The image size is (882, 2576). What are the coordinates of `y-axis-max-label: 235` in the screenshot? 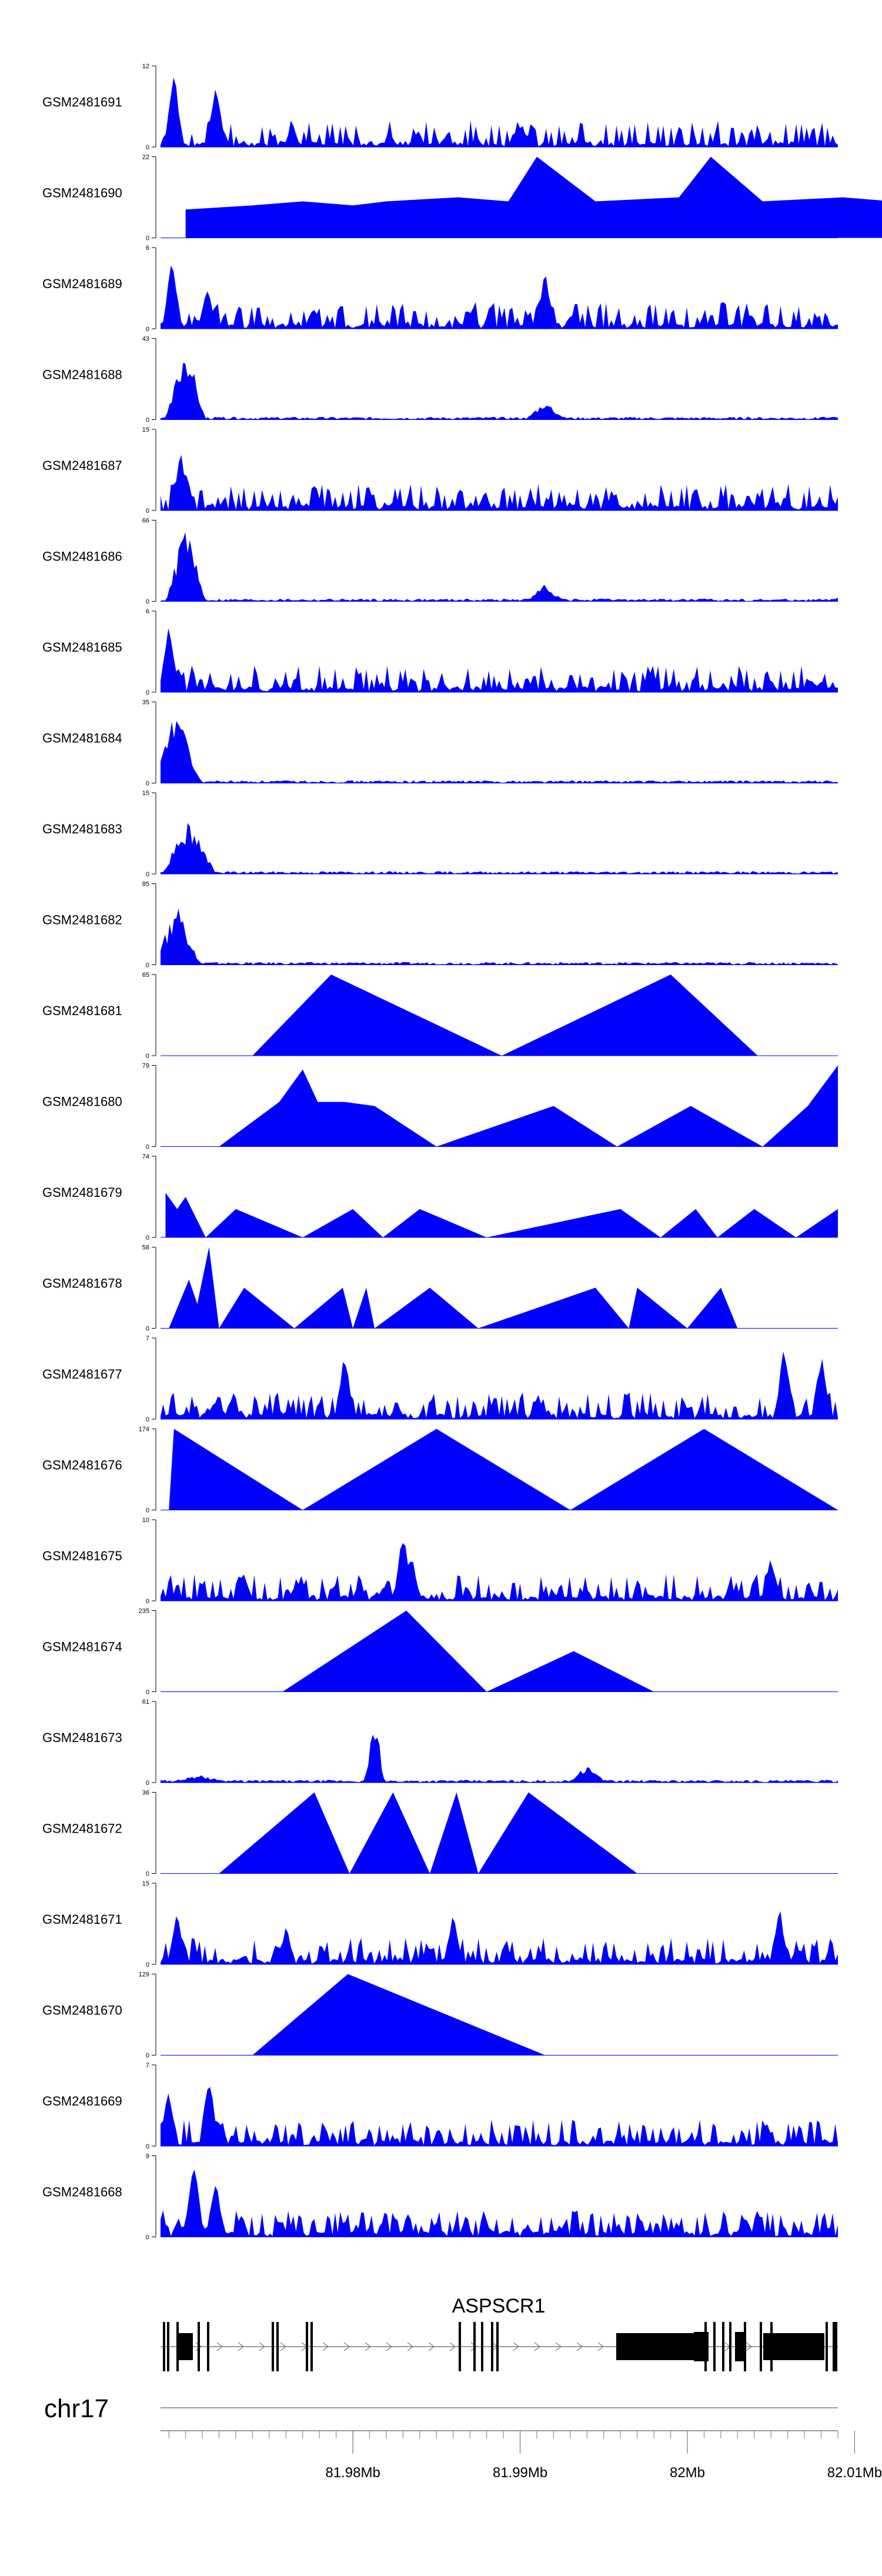 It's located at (144, 1611).